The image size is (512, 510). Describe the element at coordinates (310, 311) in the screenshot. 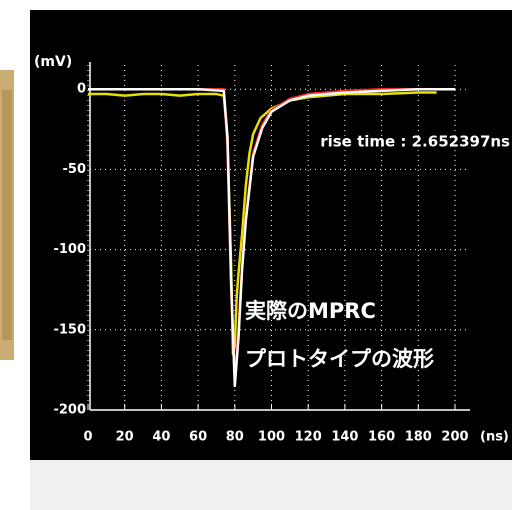

I see `annotation: 実際のMPRC` at that location.